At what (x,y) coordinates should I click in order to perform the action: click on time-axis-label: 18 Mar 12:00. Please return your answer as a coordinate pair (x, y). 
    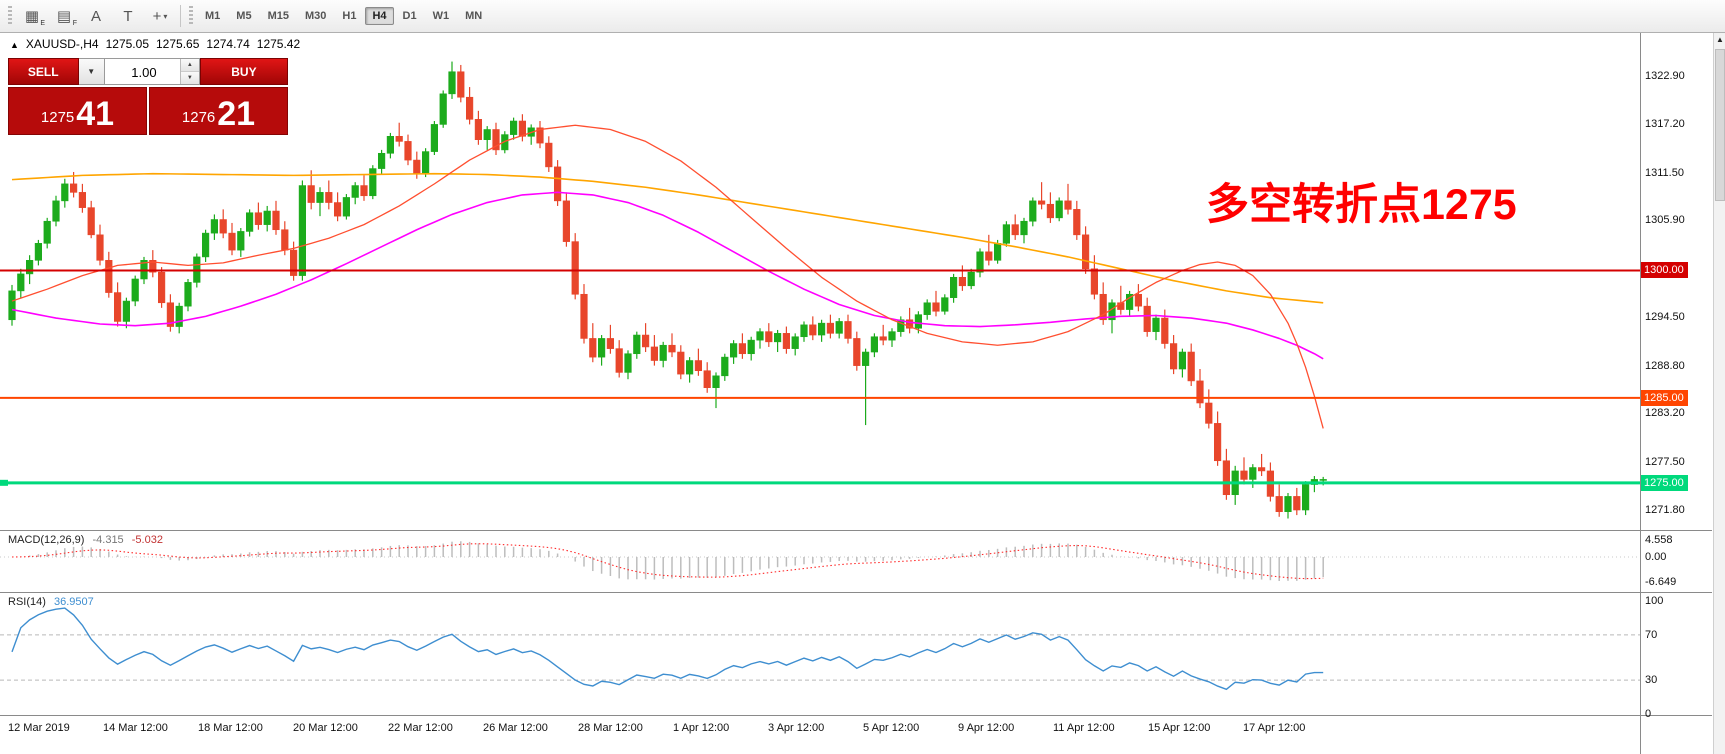
    Looking at the image, I should click on (230, 728).